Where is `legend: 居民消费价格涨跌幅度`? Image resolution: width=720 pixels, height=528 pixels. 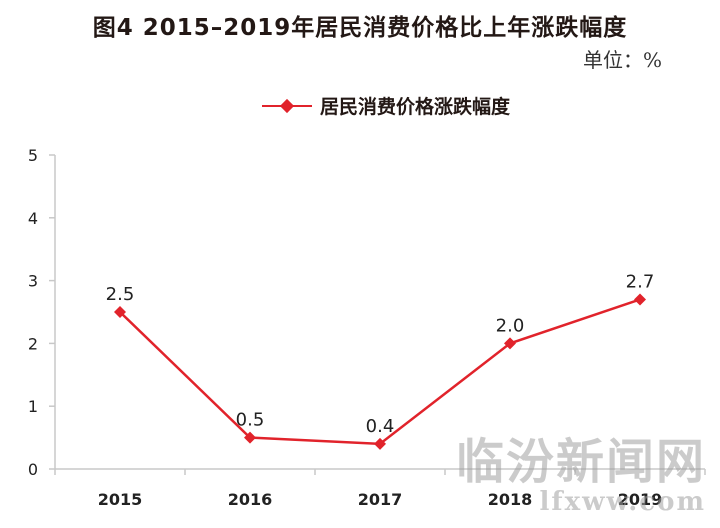
legend: 居民消费价格涨跌幅度 is located at coordinates (386, 105).